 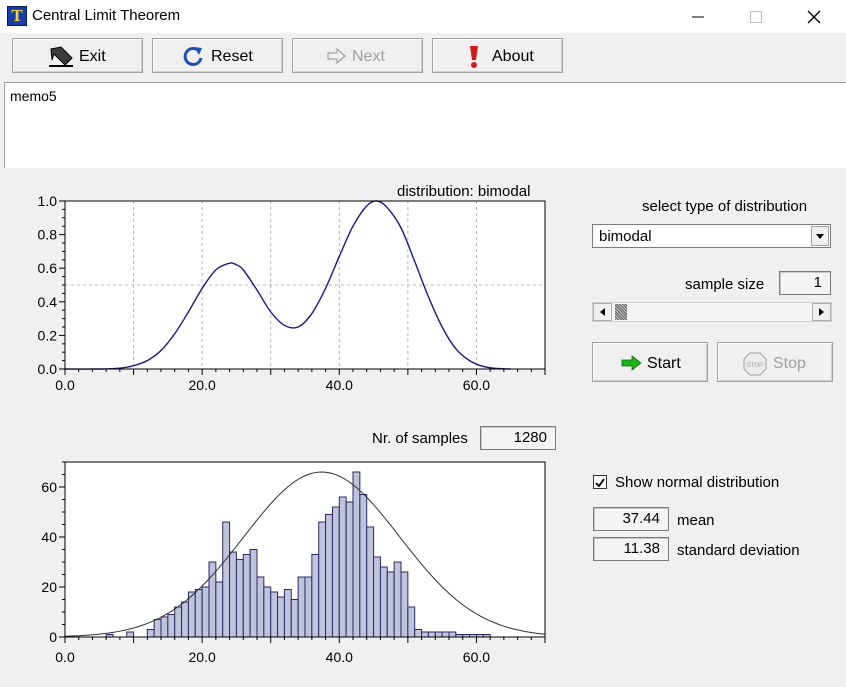 What do you see at coordinates (775, 362) in the screenshot?
I see `stop-button: STOP Stop` at bounding box center [775, 362].